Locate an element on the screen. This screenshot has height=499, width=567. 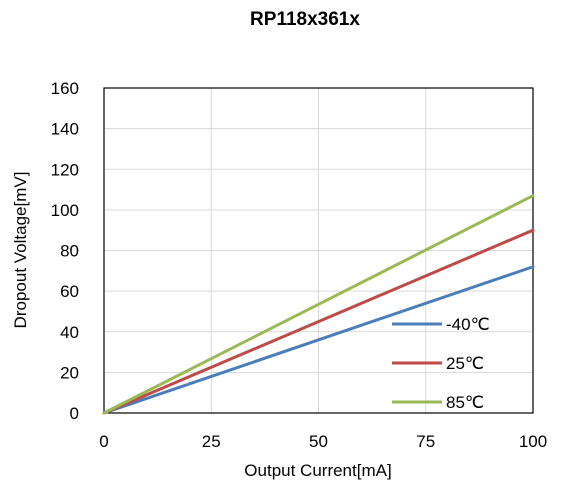
x-tick-labels: 0 25 50 75 100 is located at coordinates (323, 441).